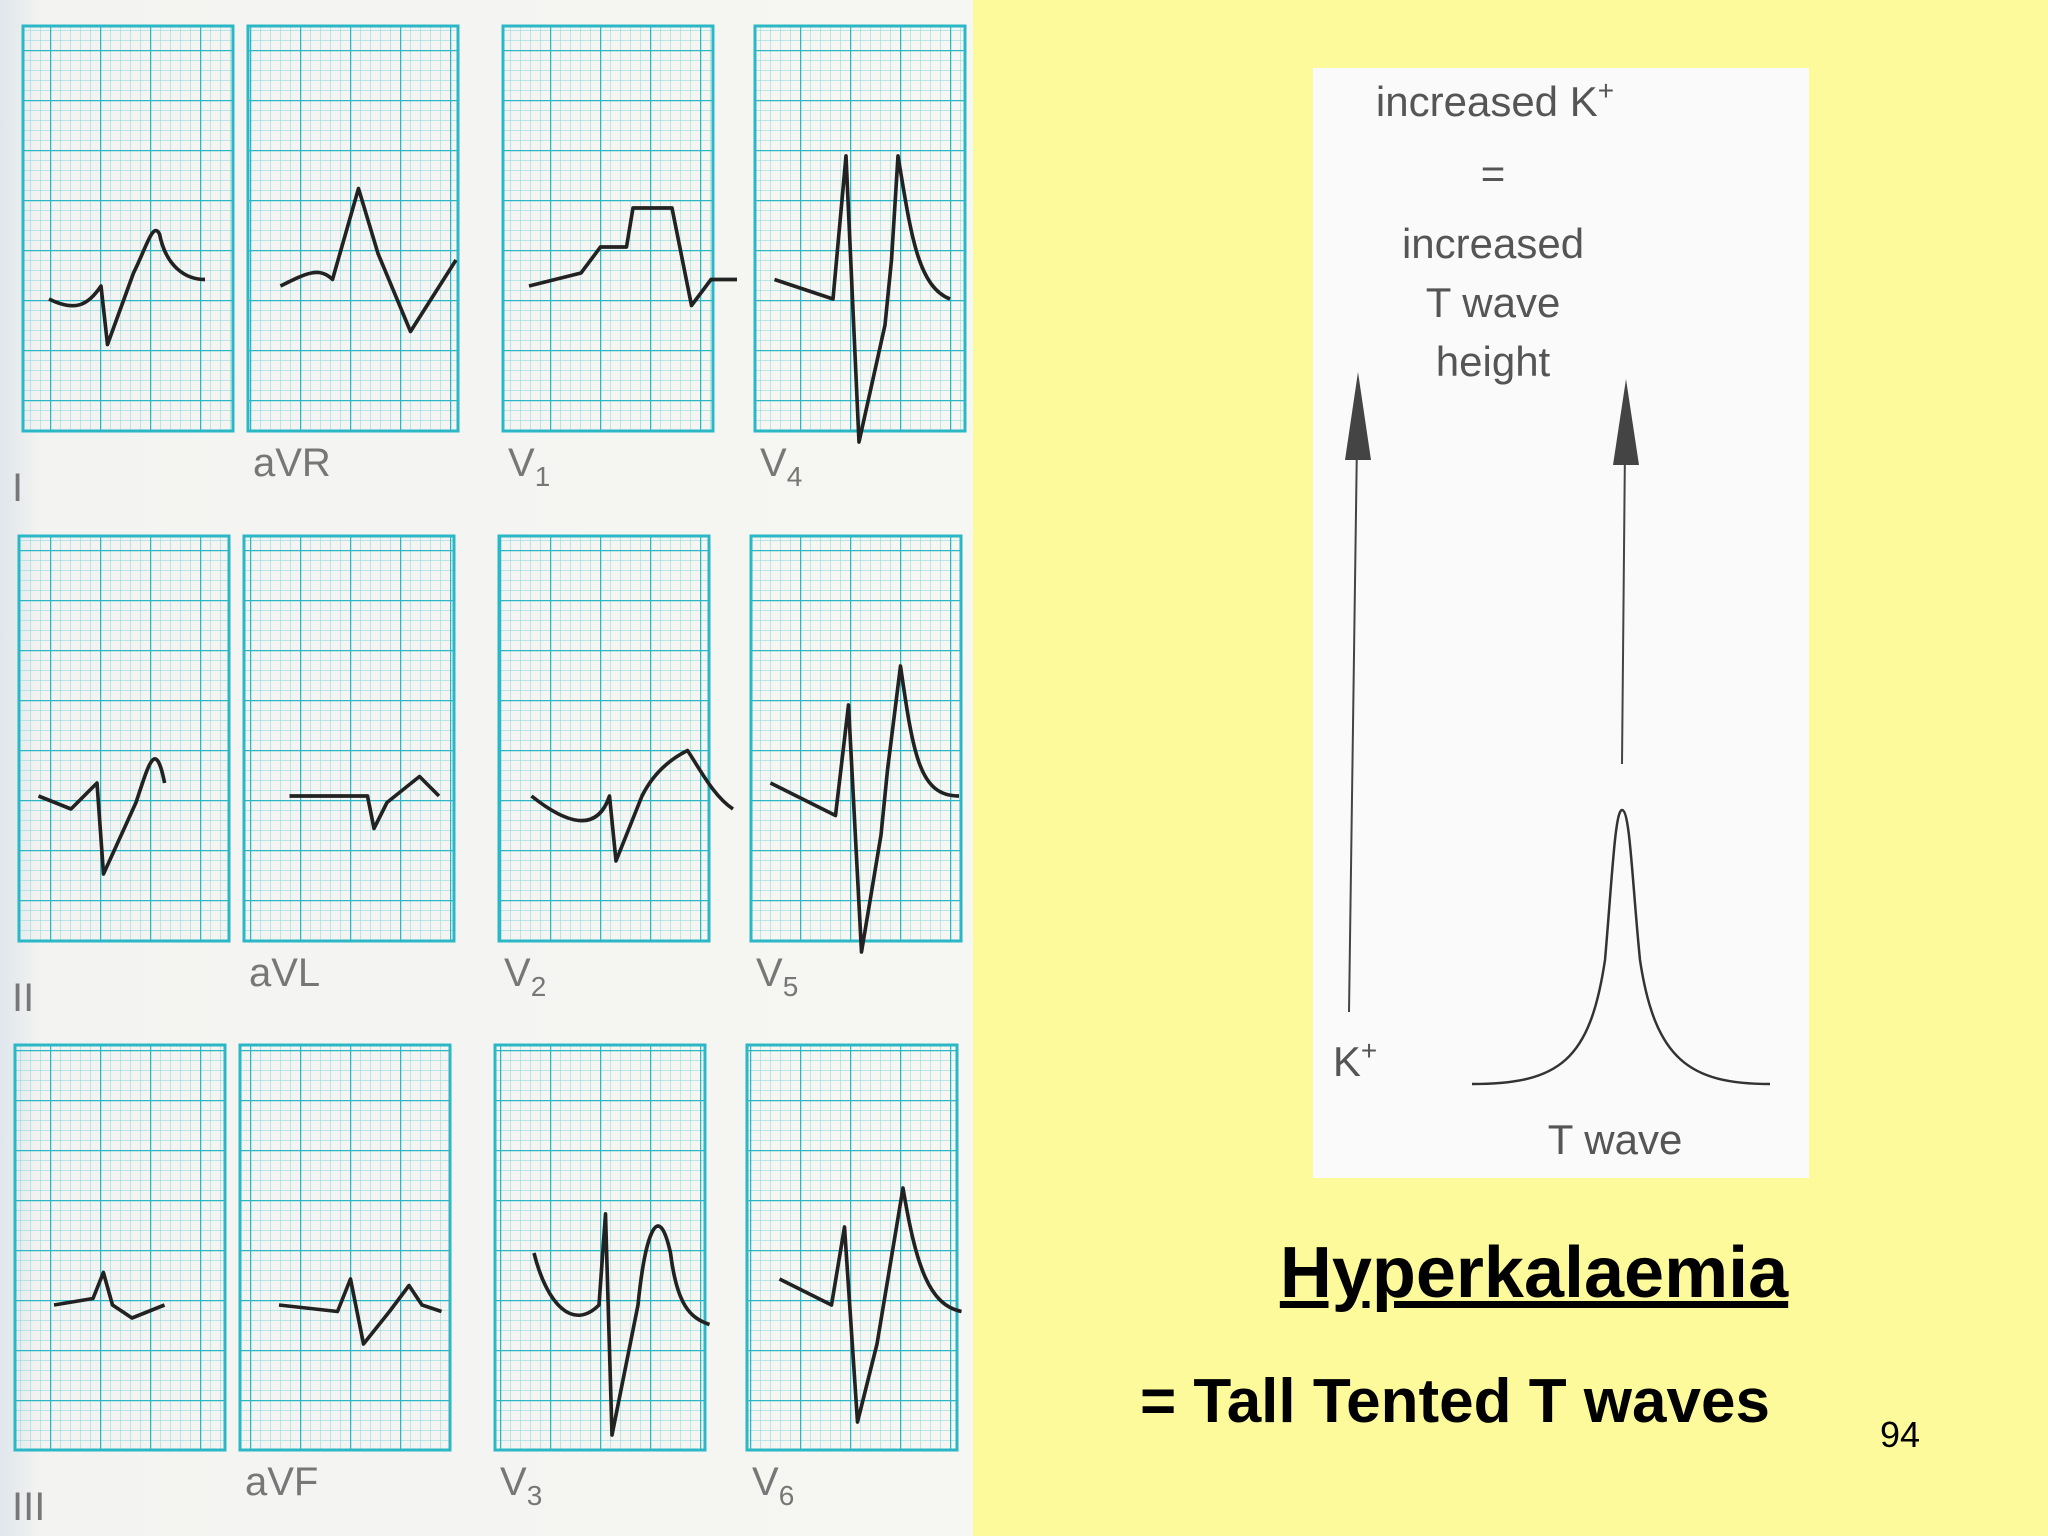 This screenshot has height=1536, width=2048. What do you see at coordinates (1900, 1434) in the screenshot?
I see `page-number: 94` at bounding box center [1900, 1434].